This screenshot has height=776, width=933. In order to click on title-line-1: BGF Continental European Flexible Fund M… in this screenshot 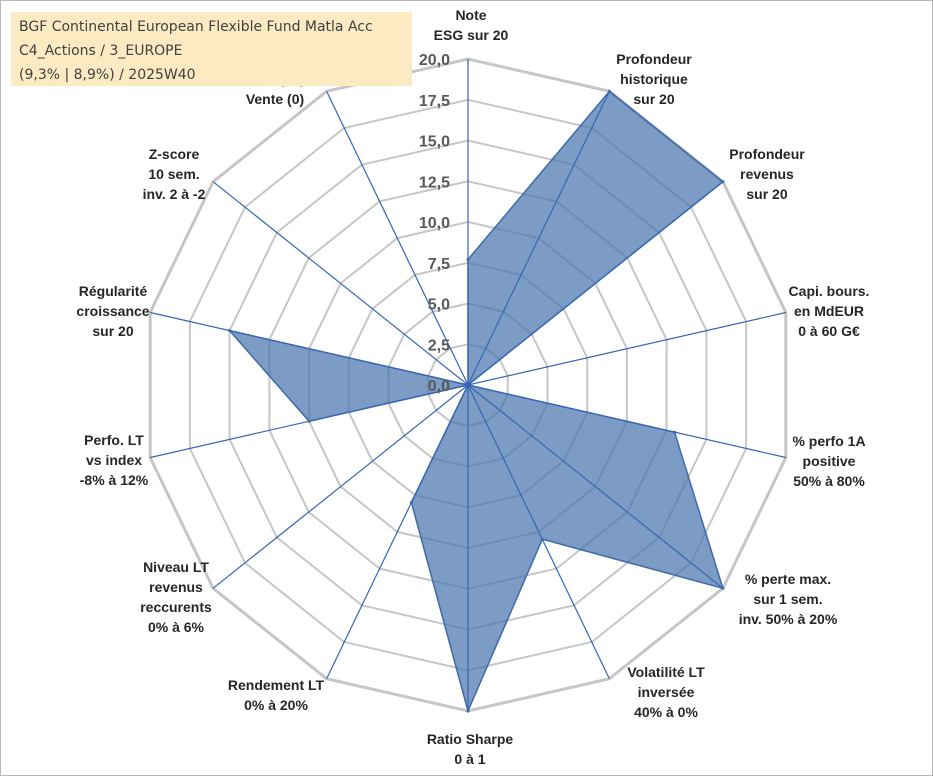, I will do `click(196, 27)`.